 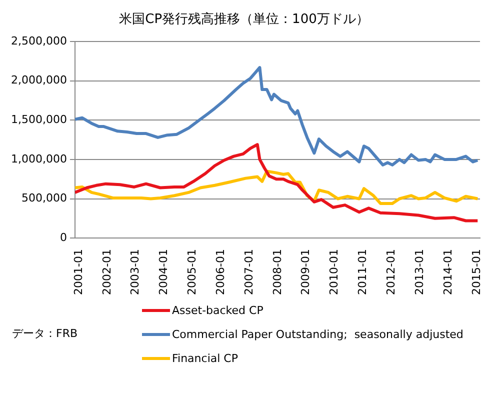 I want to click on x-tick-label: 2004-01, so click(x=163, y=272).